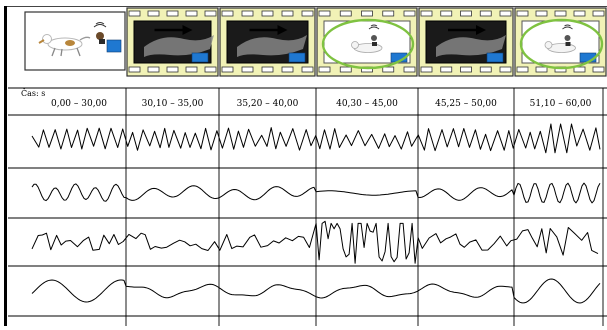  What do you see at coordinates (268, 104) in the screenshot?
I see `time-interval-label: 35,20 – 40,00` at bounding box center [268, 104].